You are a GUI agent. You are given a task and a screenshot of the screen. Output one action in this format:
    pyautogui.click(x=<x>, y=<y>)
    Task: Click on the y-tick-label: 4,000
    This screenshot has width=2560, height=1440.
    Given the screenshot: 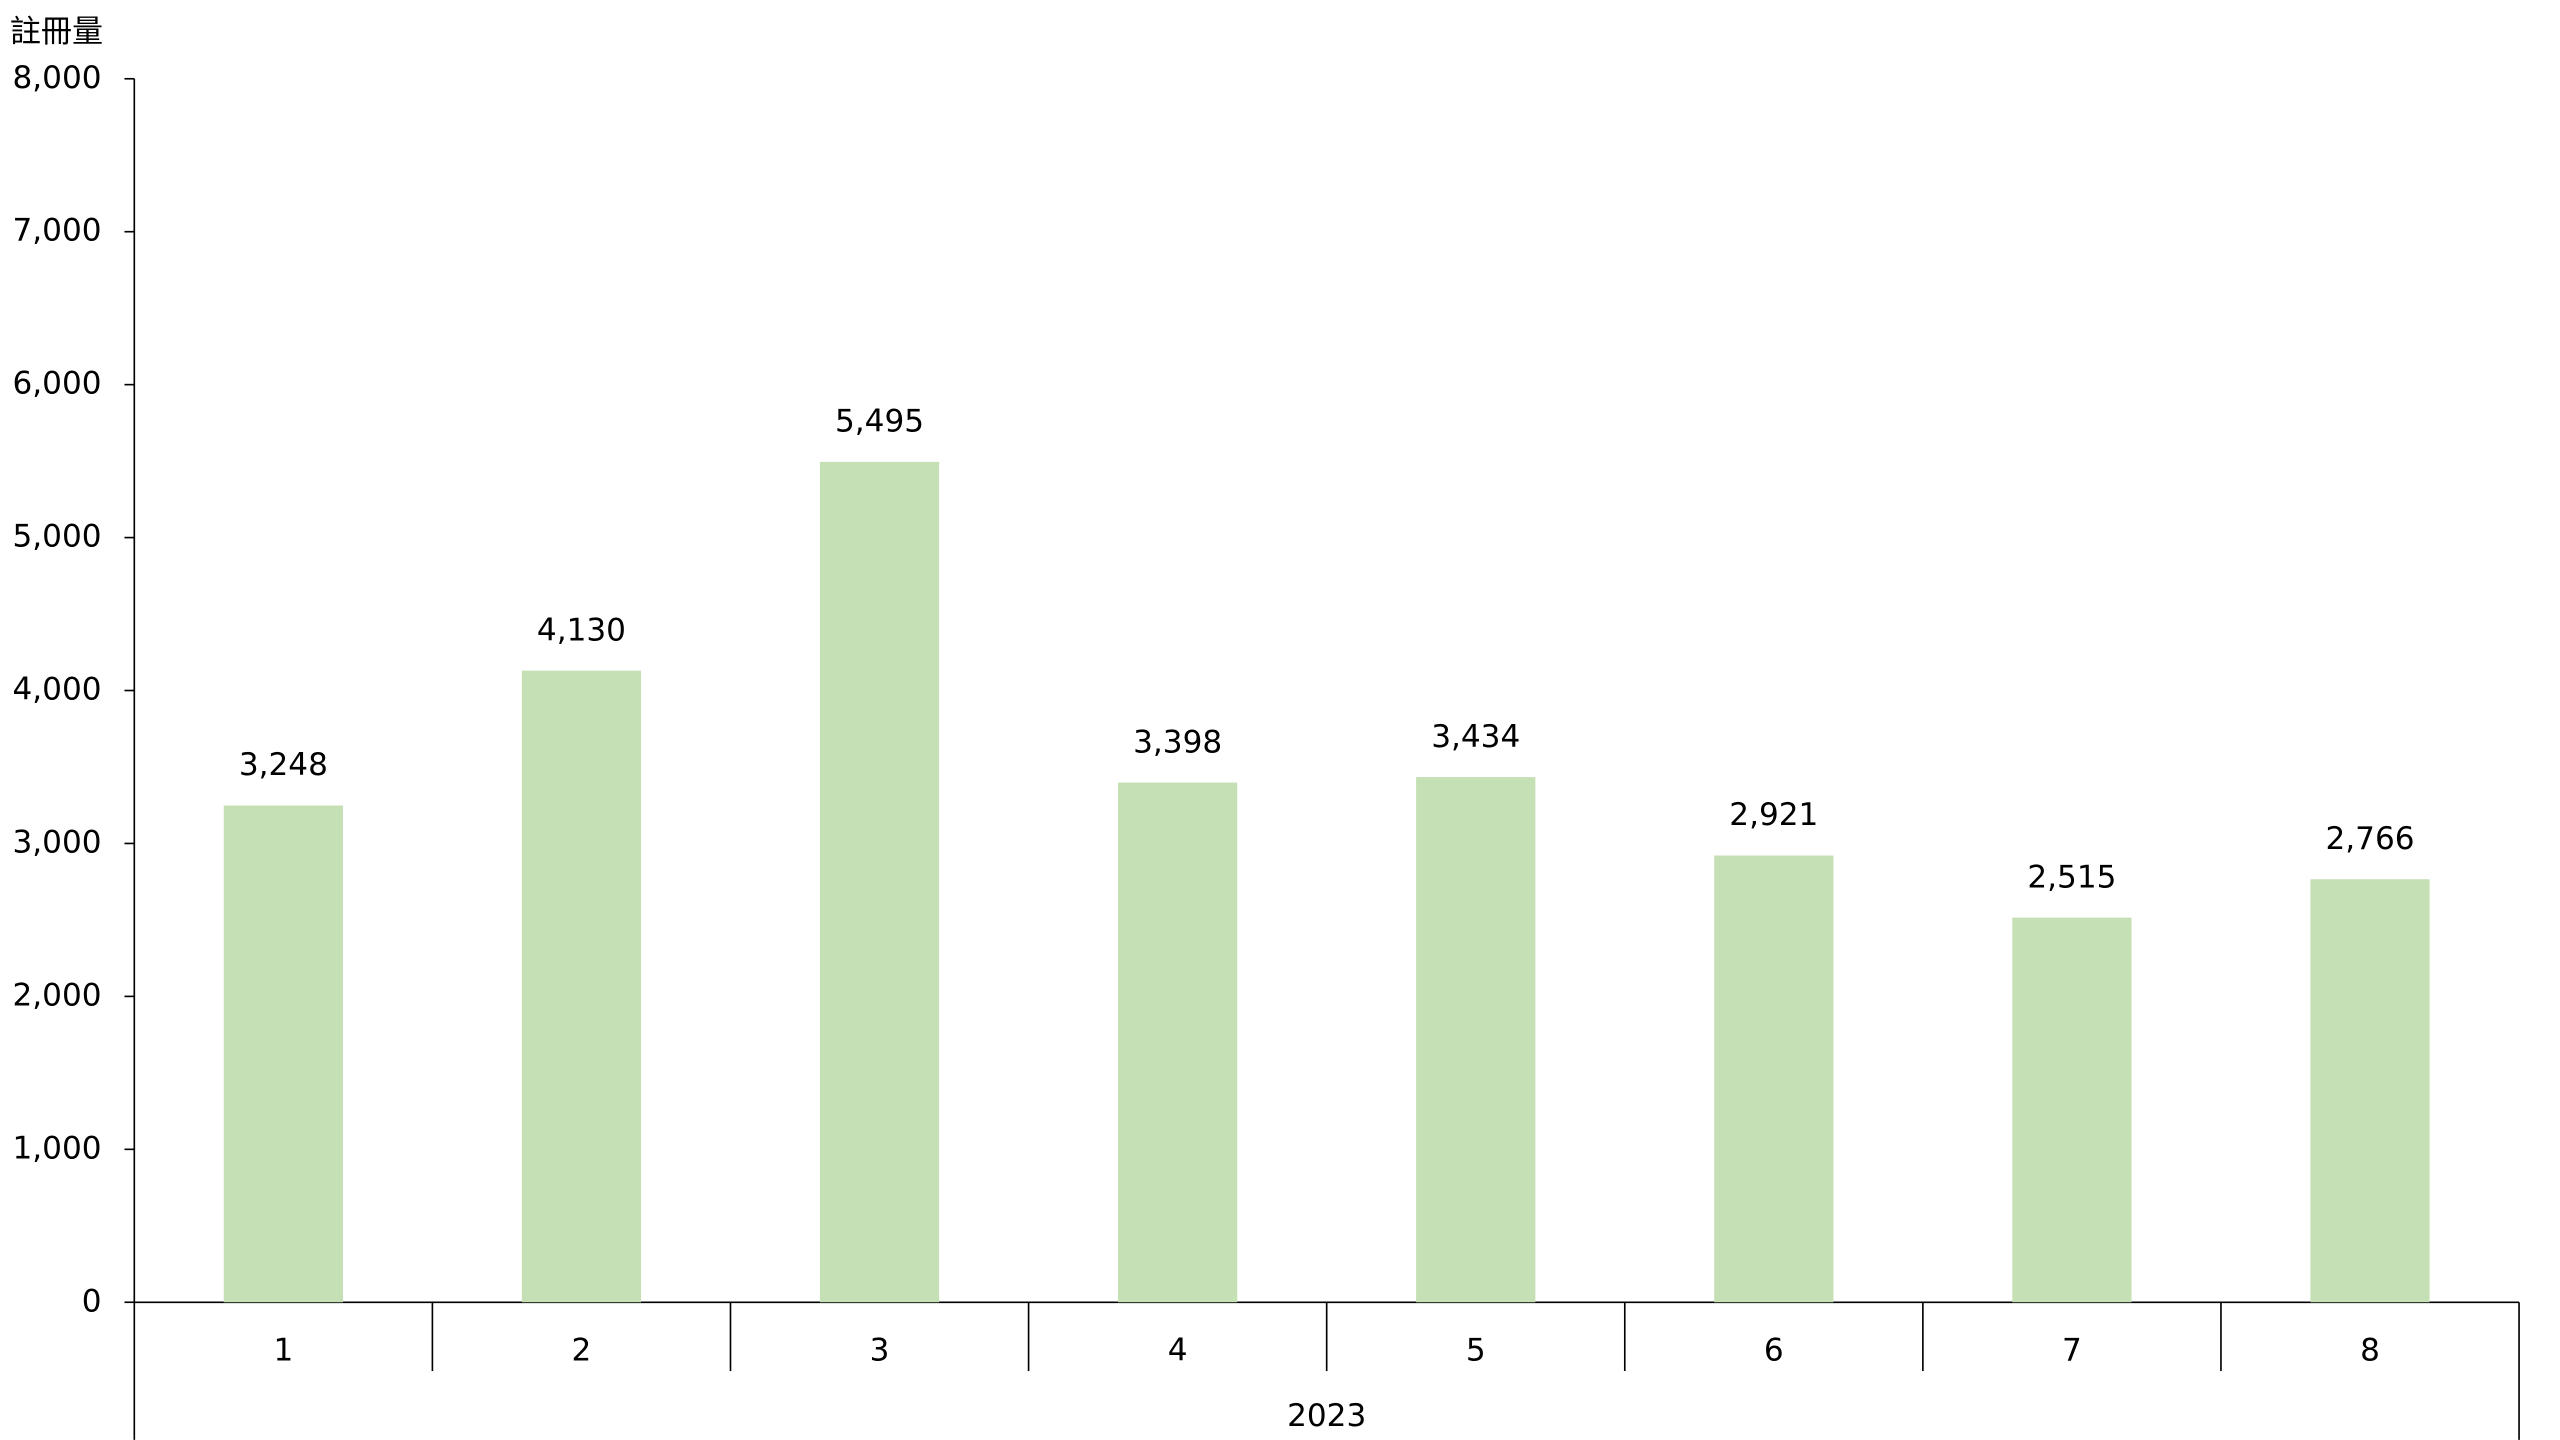 What is the action you would take?
    pyautogui.click(x=56, y=690)
    